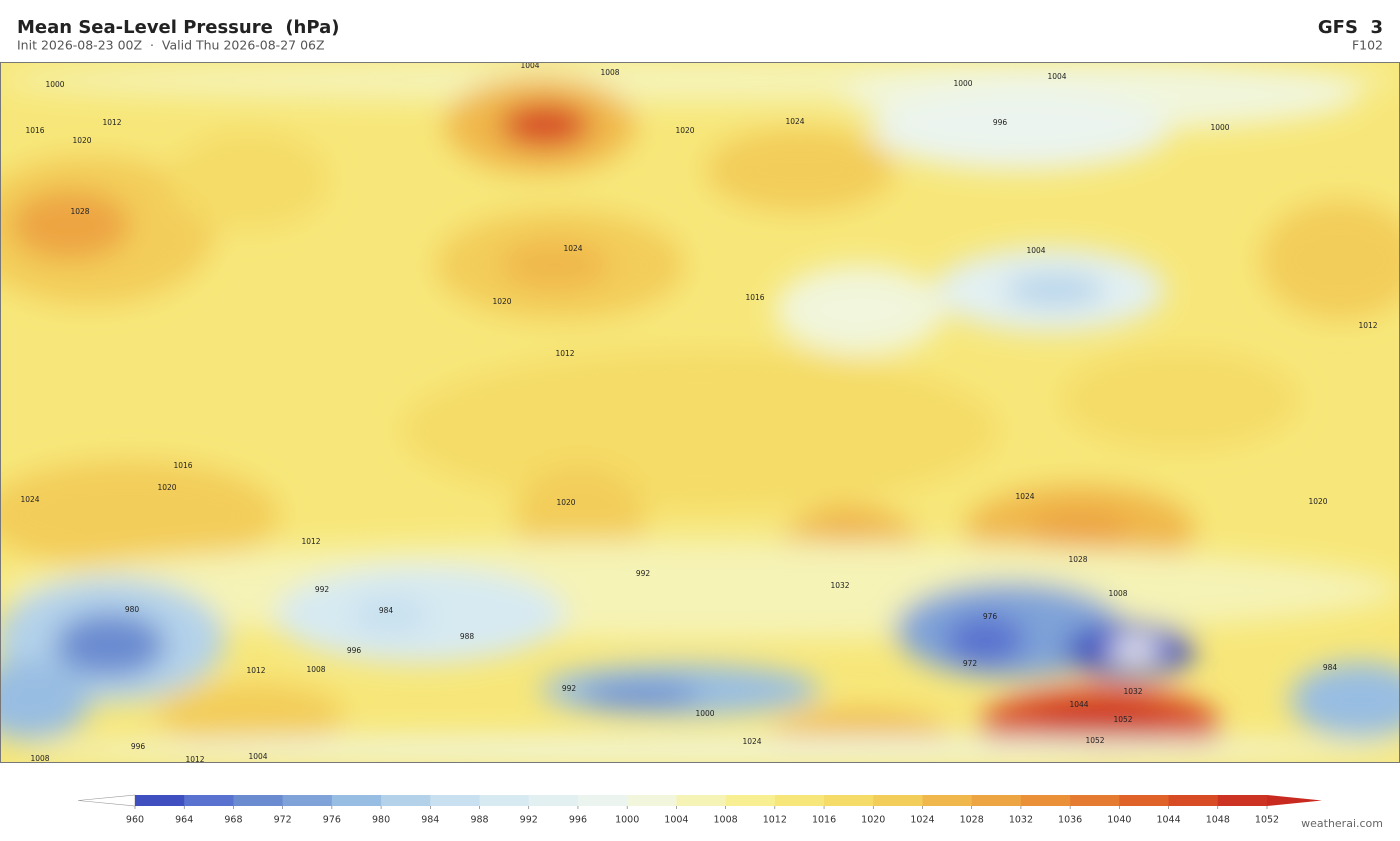 Image resolution: width=1400 pixels, height=841 pixels. I want to click on colorbar-under, so click(106, 800).